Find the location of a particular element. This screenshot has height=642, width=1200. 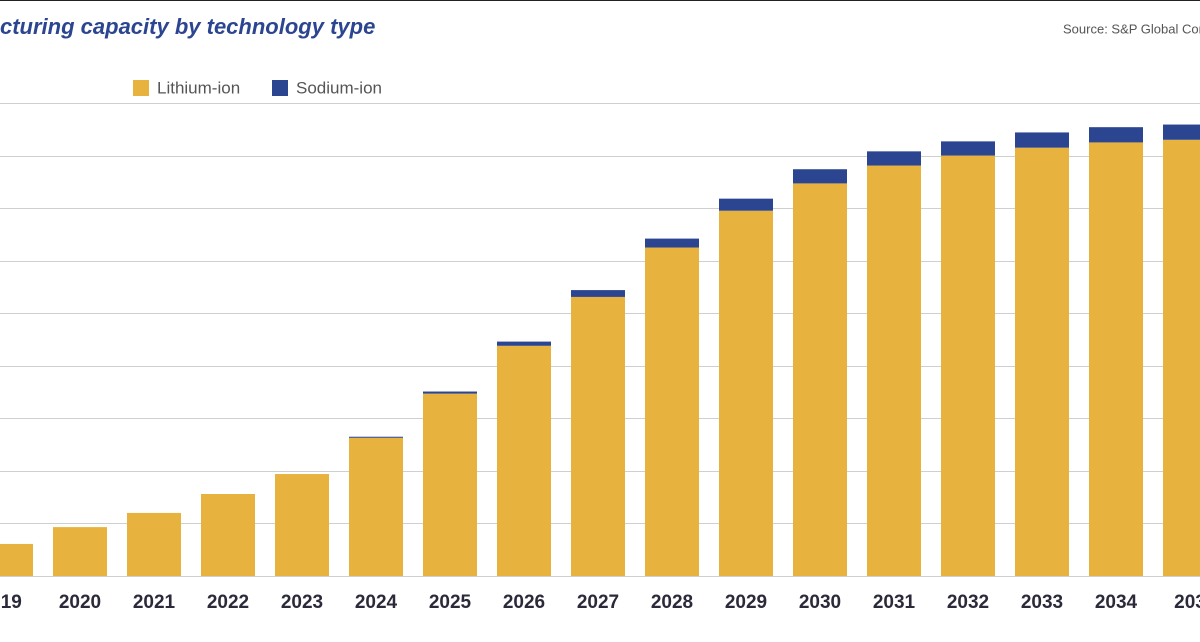

legend-label: Lithium-ion is located at coordinates (198, 87).